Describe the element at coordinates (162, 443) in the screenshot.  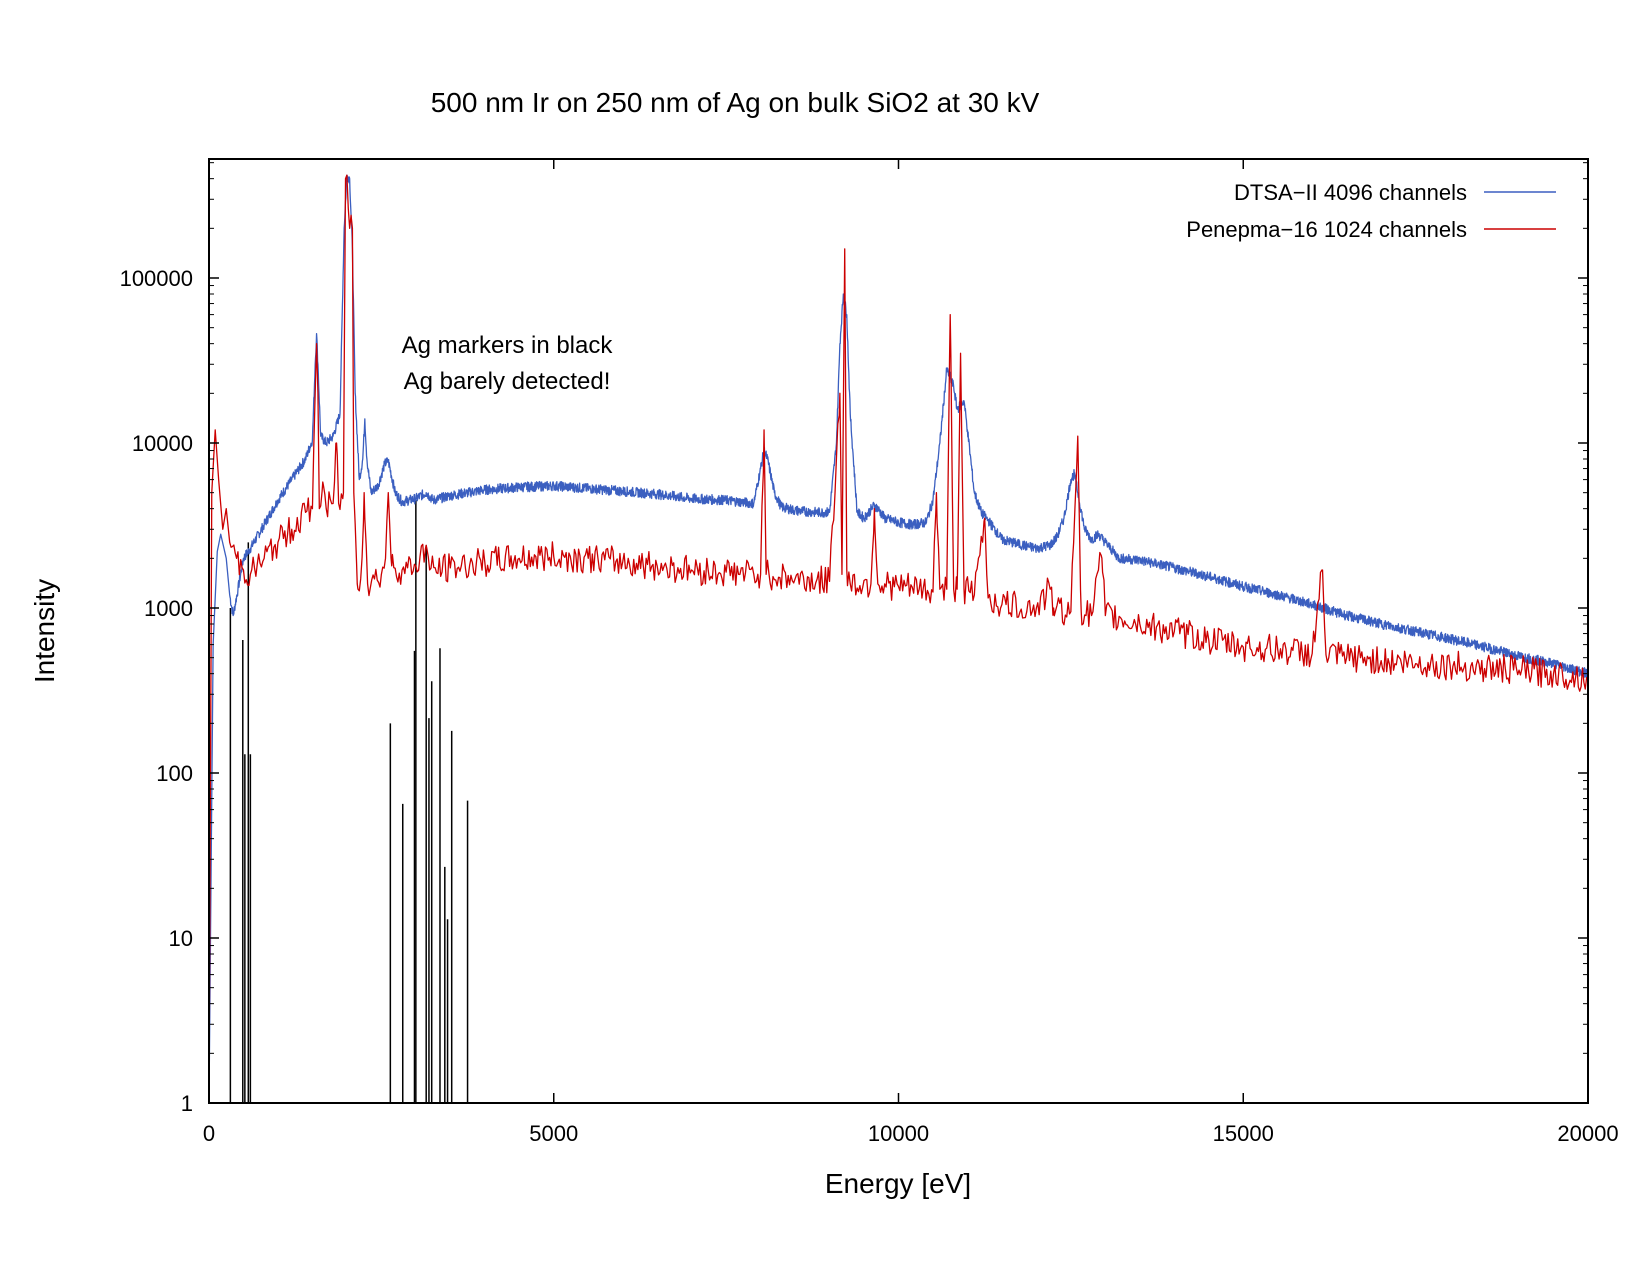
I see `y-tick-label: 10000` at that location.